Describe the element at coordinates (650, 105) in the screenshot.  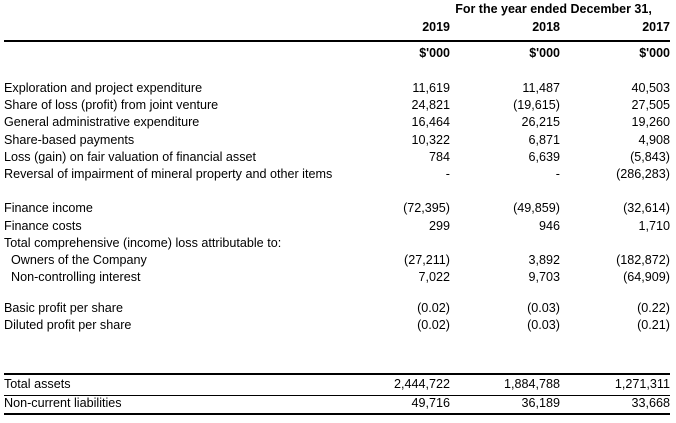
I see `cell-2017: 27,505` at that location.